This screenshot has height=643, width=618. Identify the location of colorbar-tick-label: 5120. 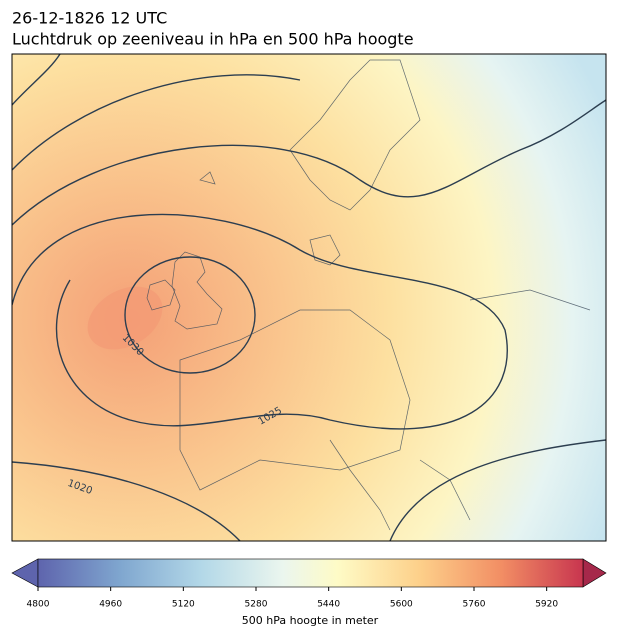
(183, 605).